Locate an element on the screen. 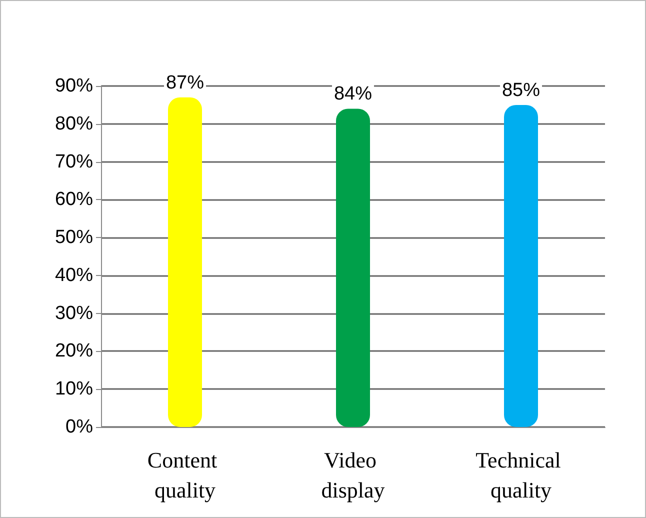  y-tick-label: 80% is located at coordinates (74, 123).